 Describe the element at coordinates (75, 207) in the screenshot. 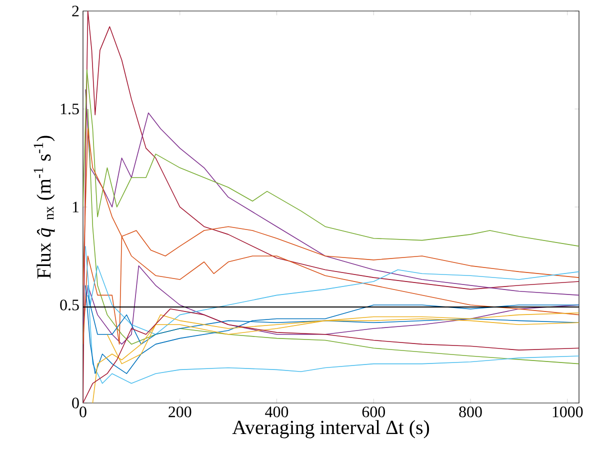

I see `y-tick-label: 1` at that location.